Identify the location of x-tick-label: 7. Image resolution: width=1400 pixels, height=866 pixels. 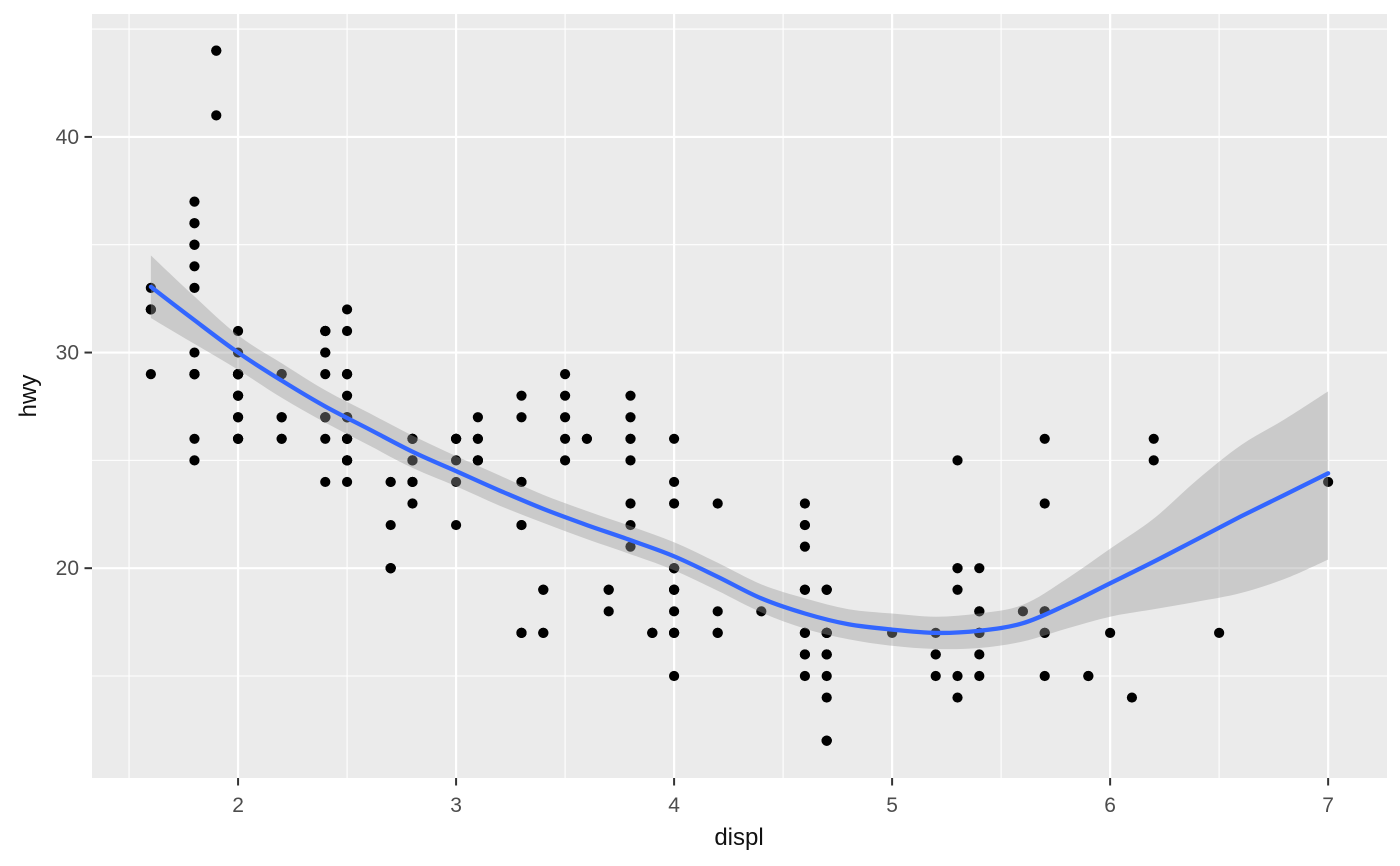
(1328, 805).